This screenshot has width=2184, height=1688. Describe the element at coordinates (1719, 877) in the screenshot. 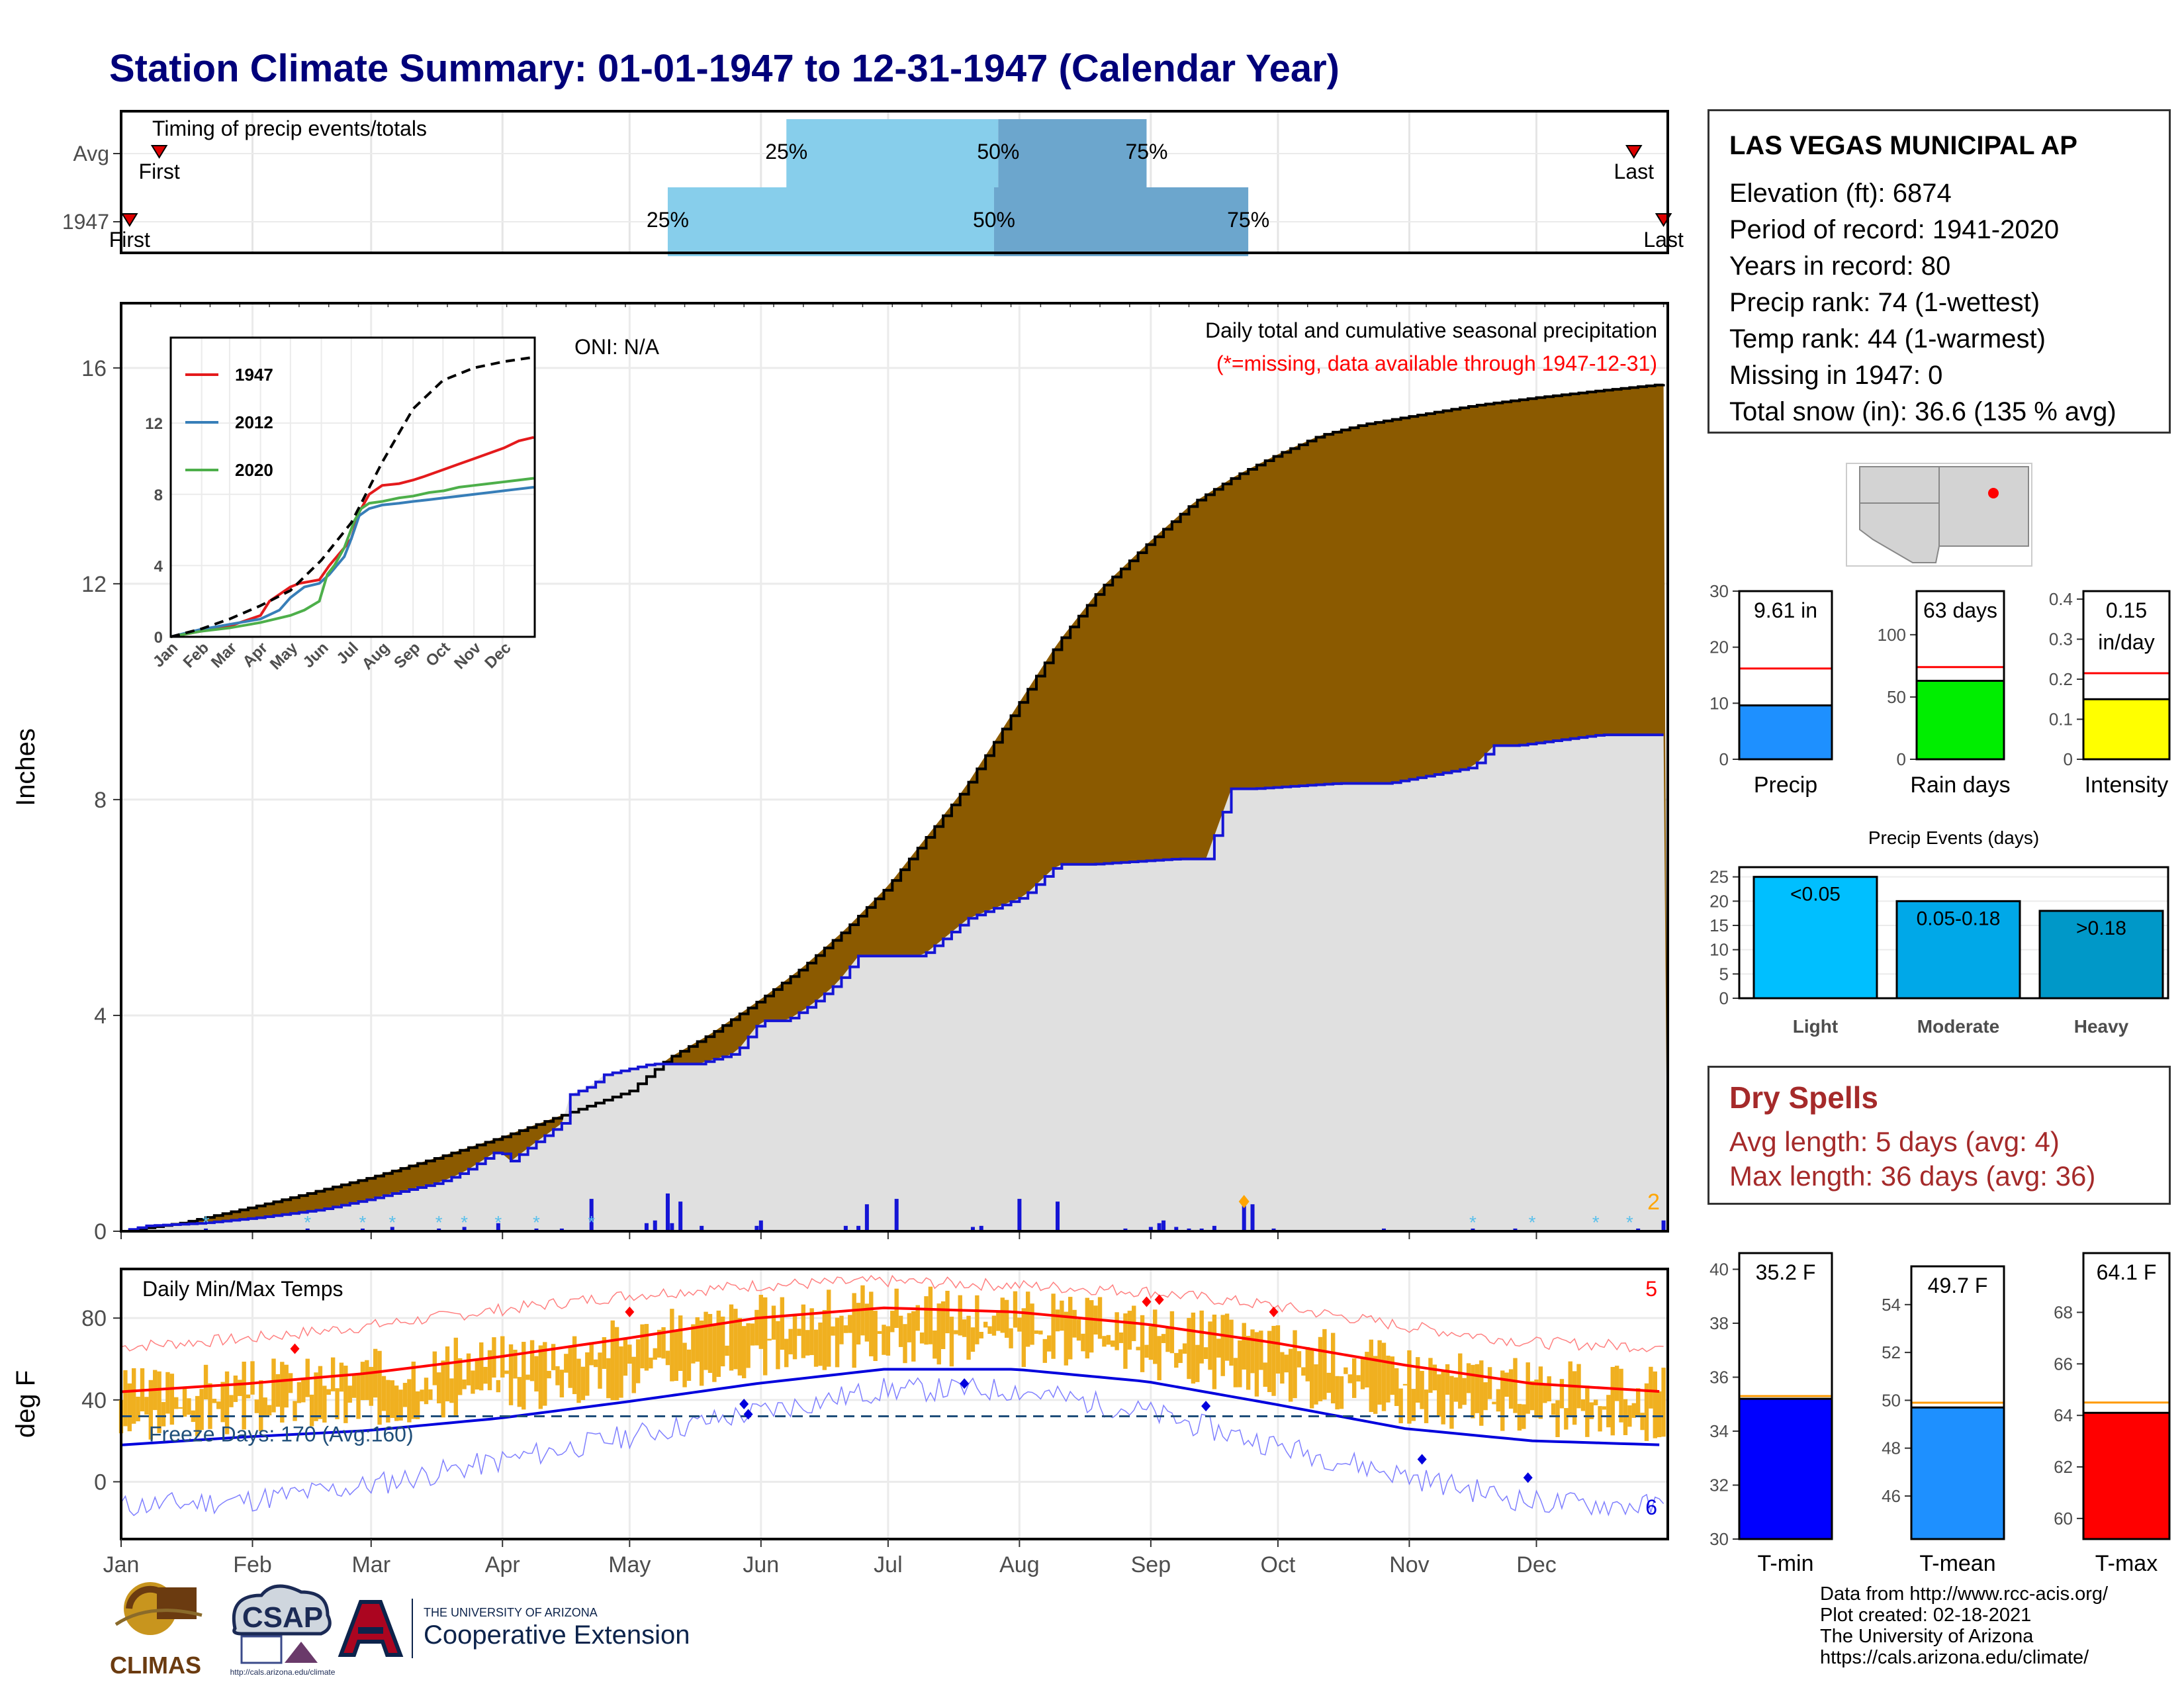

I see `precip-events-ytick-label: 25` at that location.